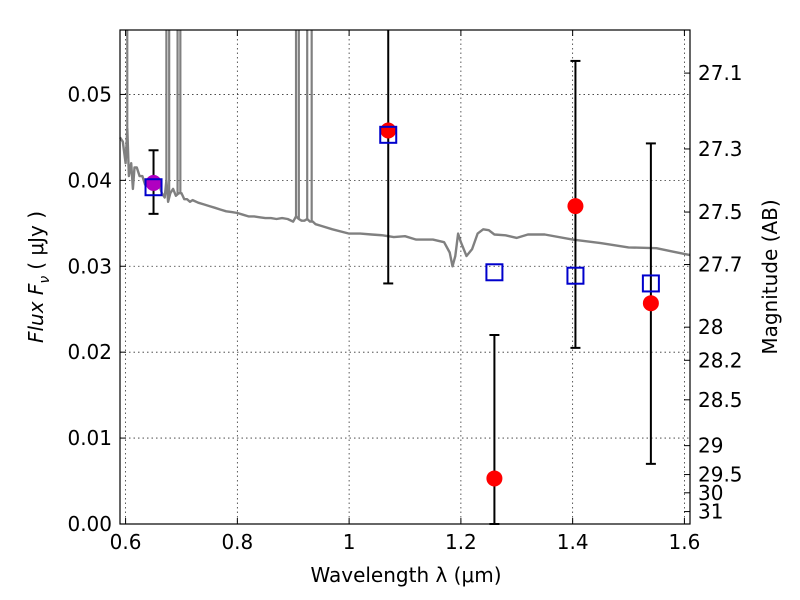 This screenshot has height=600, width=800. Describe the element at coordinates (36, 313) in the screenshot. I see `y-axis-title-main: Flux F` at that location.